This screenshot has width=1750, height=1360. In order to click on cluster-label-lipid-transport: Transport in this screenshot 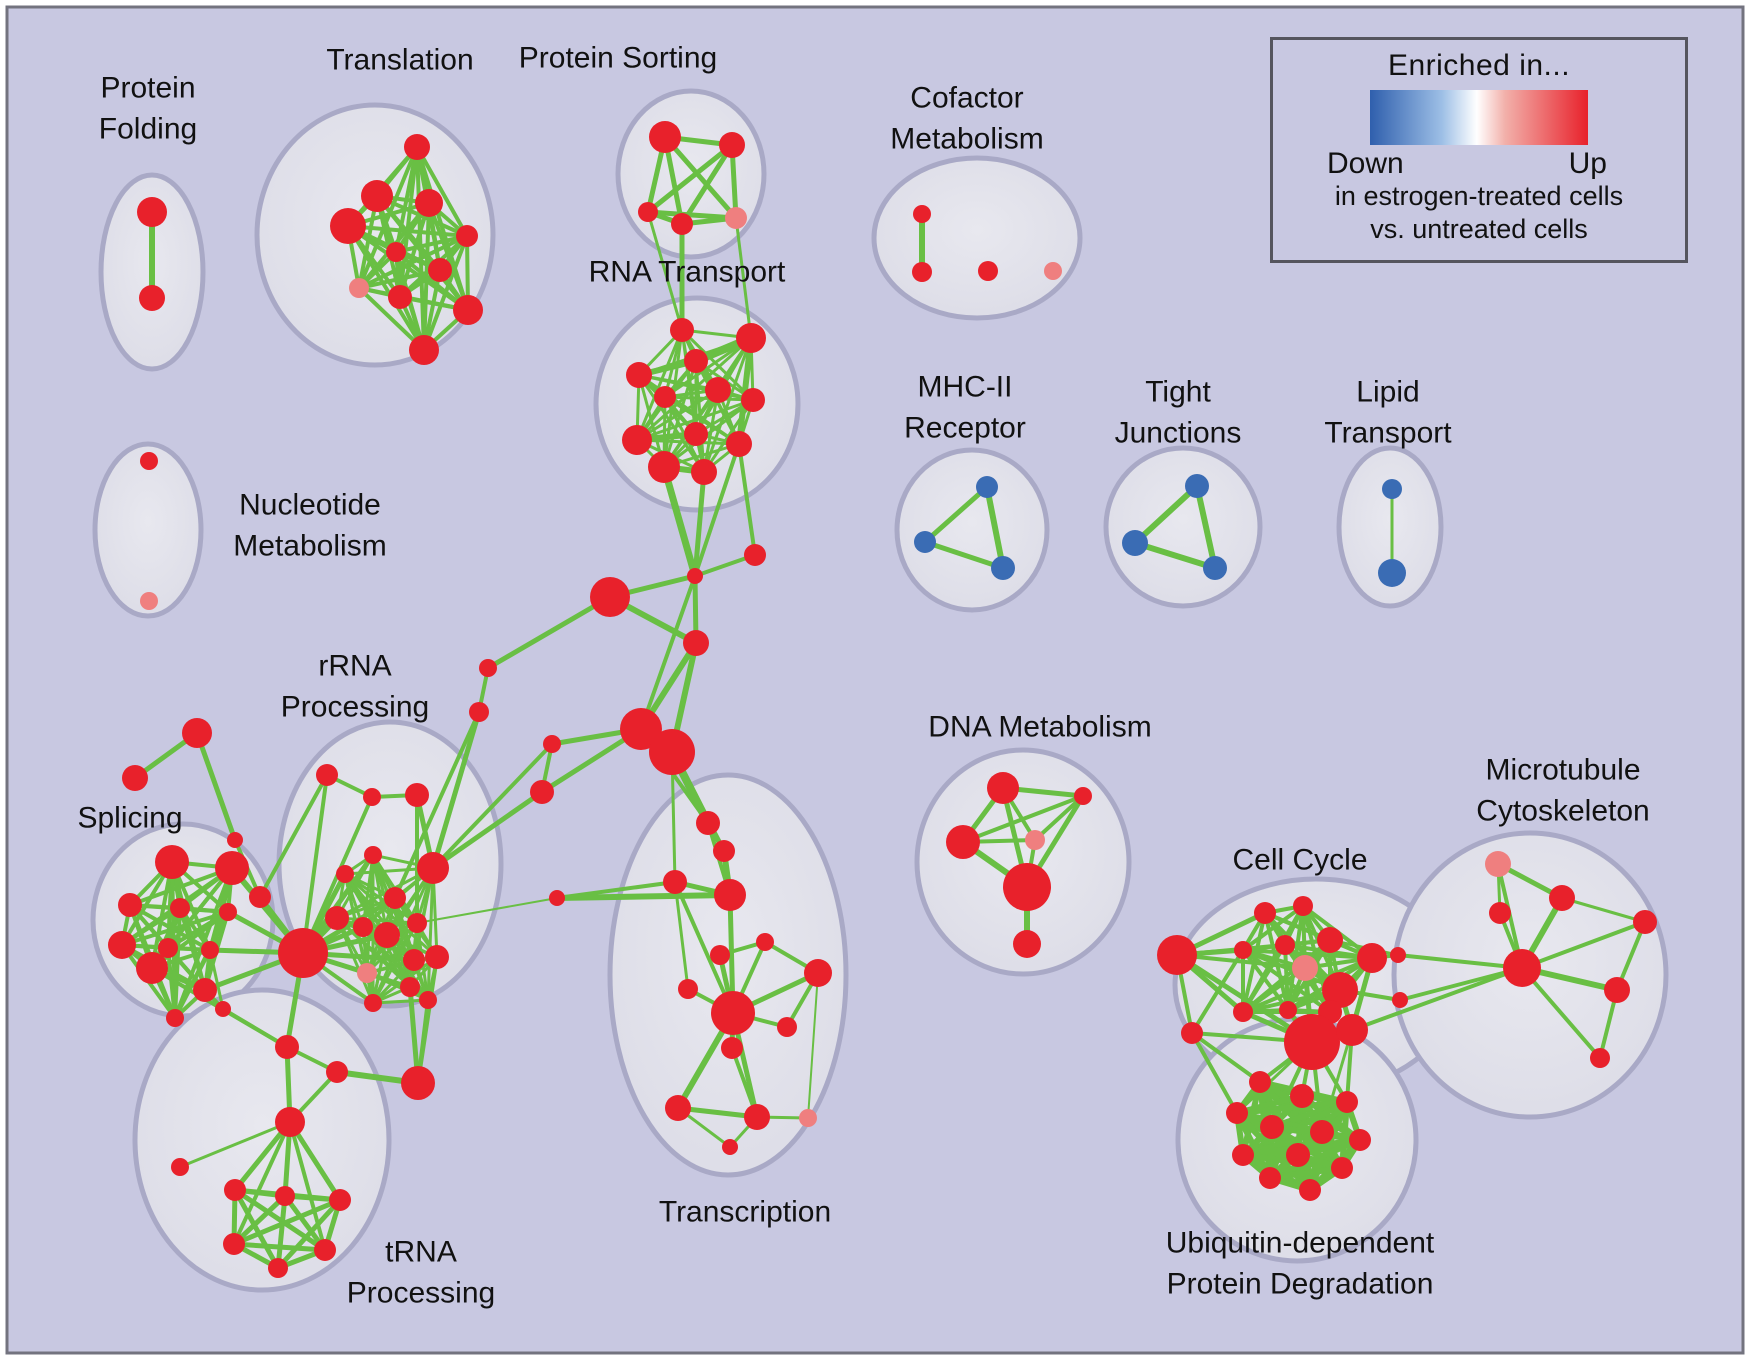, I will do `click(1388, 433)`.